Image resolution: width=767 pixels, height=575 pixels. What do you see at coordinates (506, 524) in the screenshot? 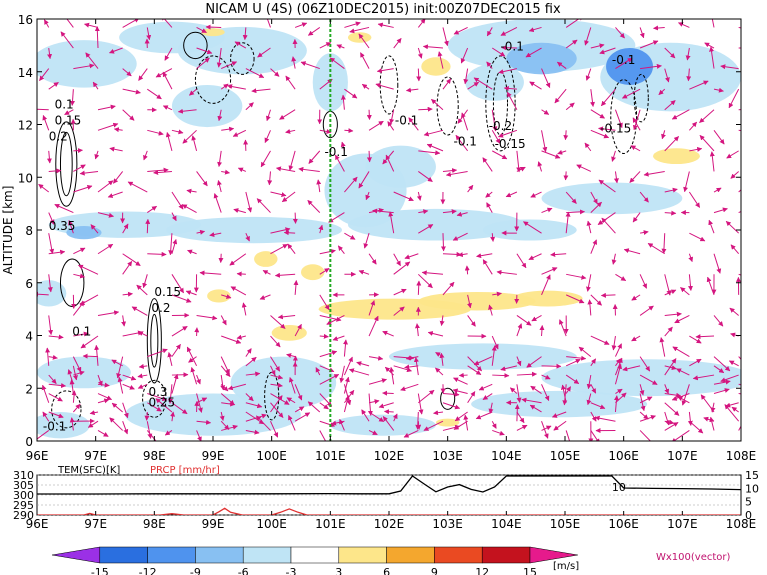
I see `ts-x-tick-label: 104E` at bounding box center [506, 524].